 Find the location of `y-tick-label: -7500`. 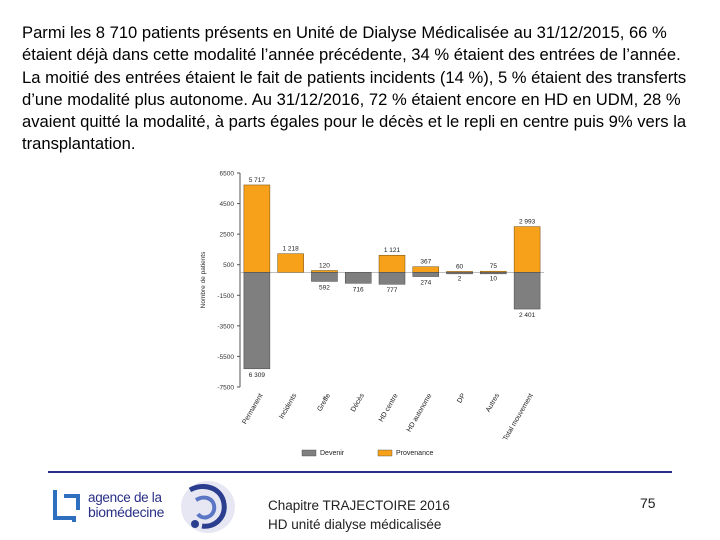

y-tick-label: -7500 is located at coordinates (225, 388).